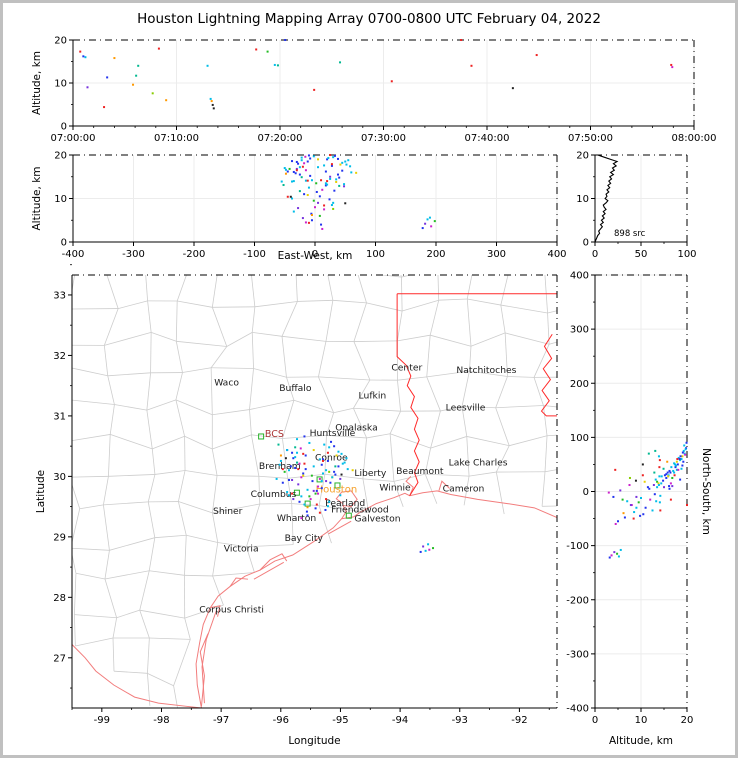  What do you see at coordinates (395, 487) in the screenshot?
I see `city-label-winnie: Winnie` at bounding box center [395, 487].